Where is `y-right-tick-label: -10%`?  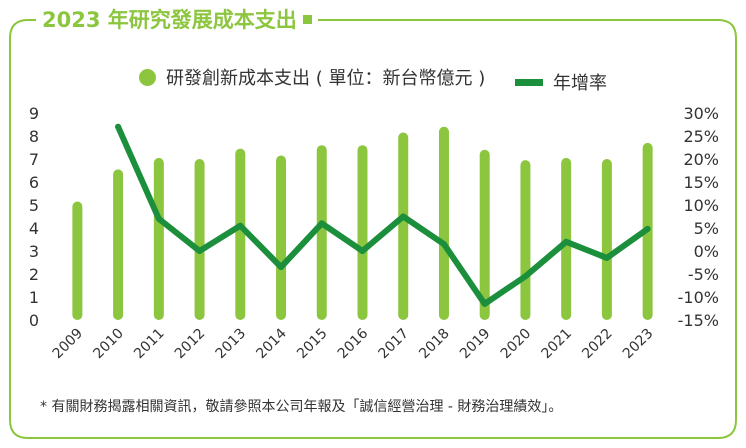 y-right-tick-label: -10% is located at coordinates (698, 297).